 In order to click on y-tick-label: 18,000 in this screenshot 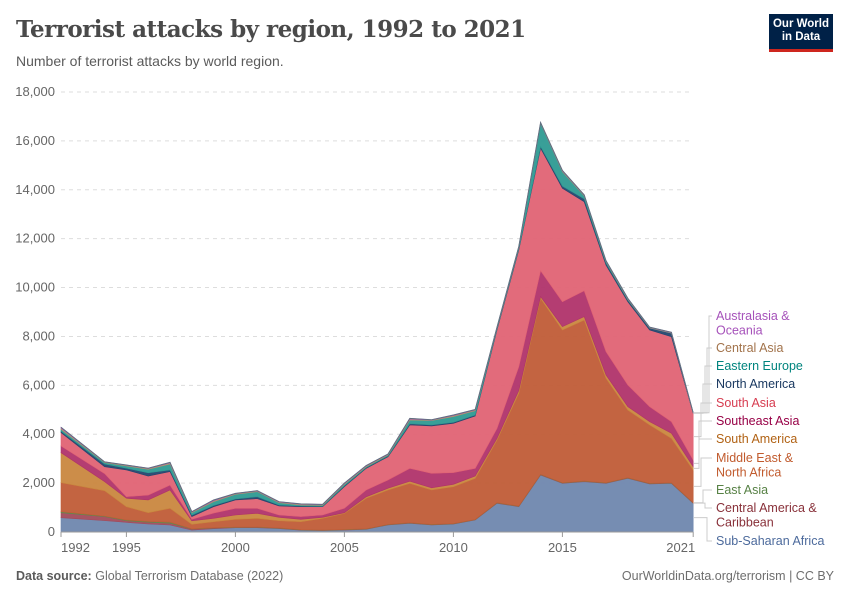, I will do `click(35, 91)`.